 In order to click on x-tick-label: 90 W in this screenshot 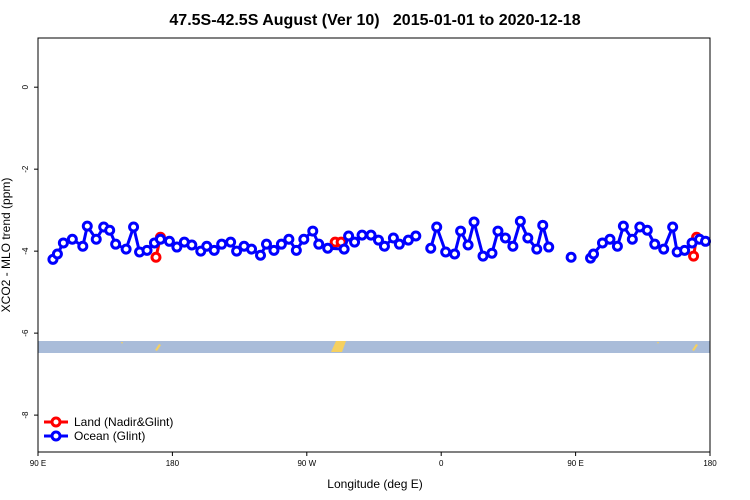, I will do `click(306, 463)`.